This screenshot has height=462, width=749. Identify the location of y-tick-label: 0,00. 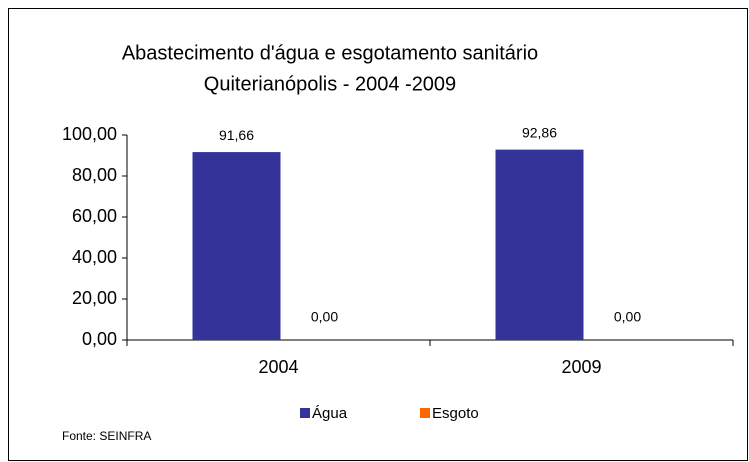
(99, 339).